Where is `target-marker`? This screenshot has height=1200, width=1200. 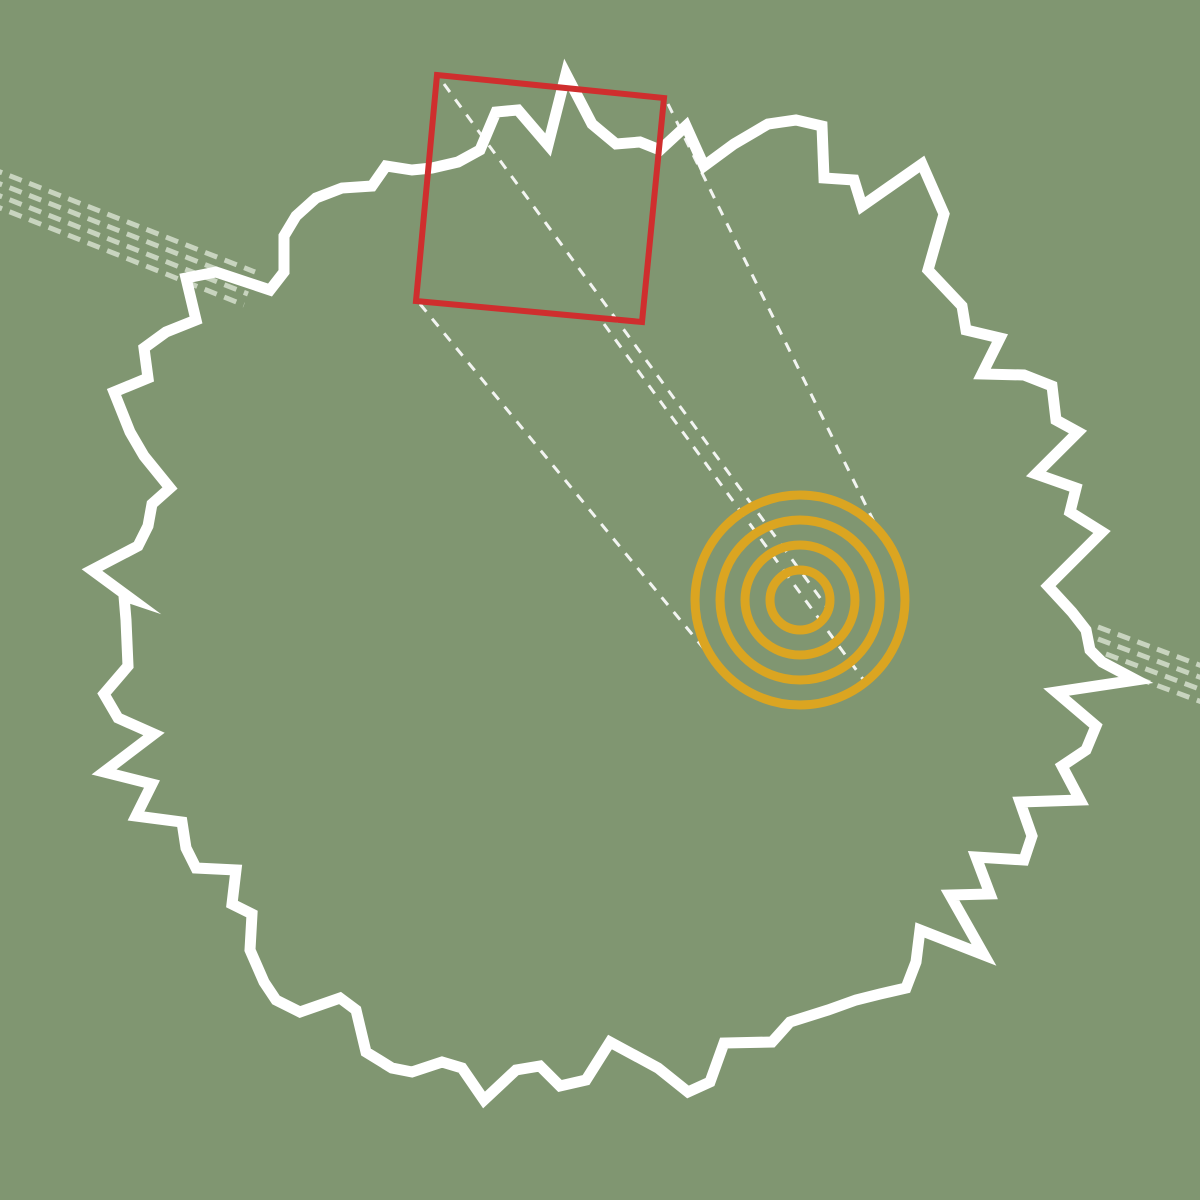
target-marker is located at coordinates (800, 600).